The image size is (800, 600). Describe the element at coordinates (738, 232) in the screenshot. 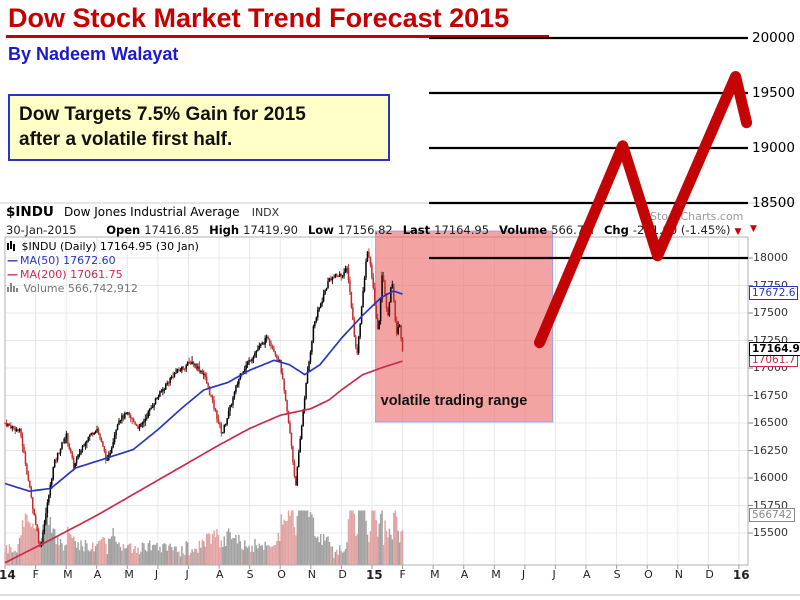

I see `change-down-icon: ▼` at that location.